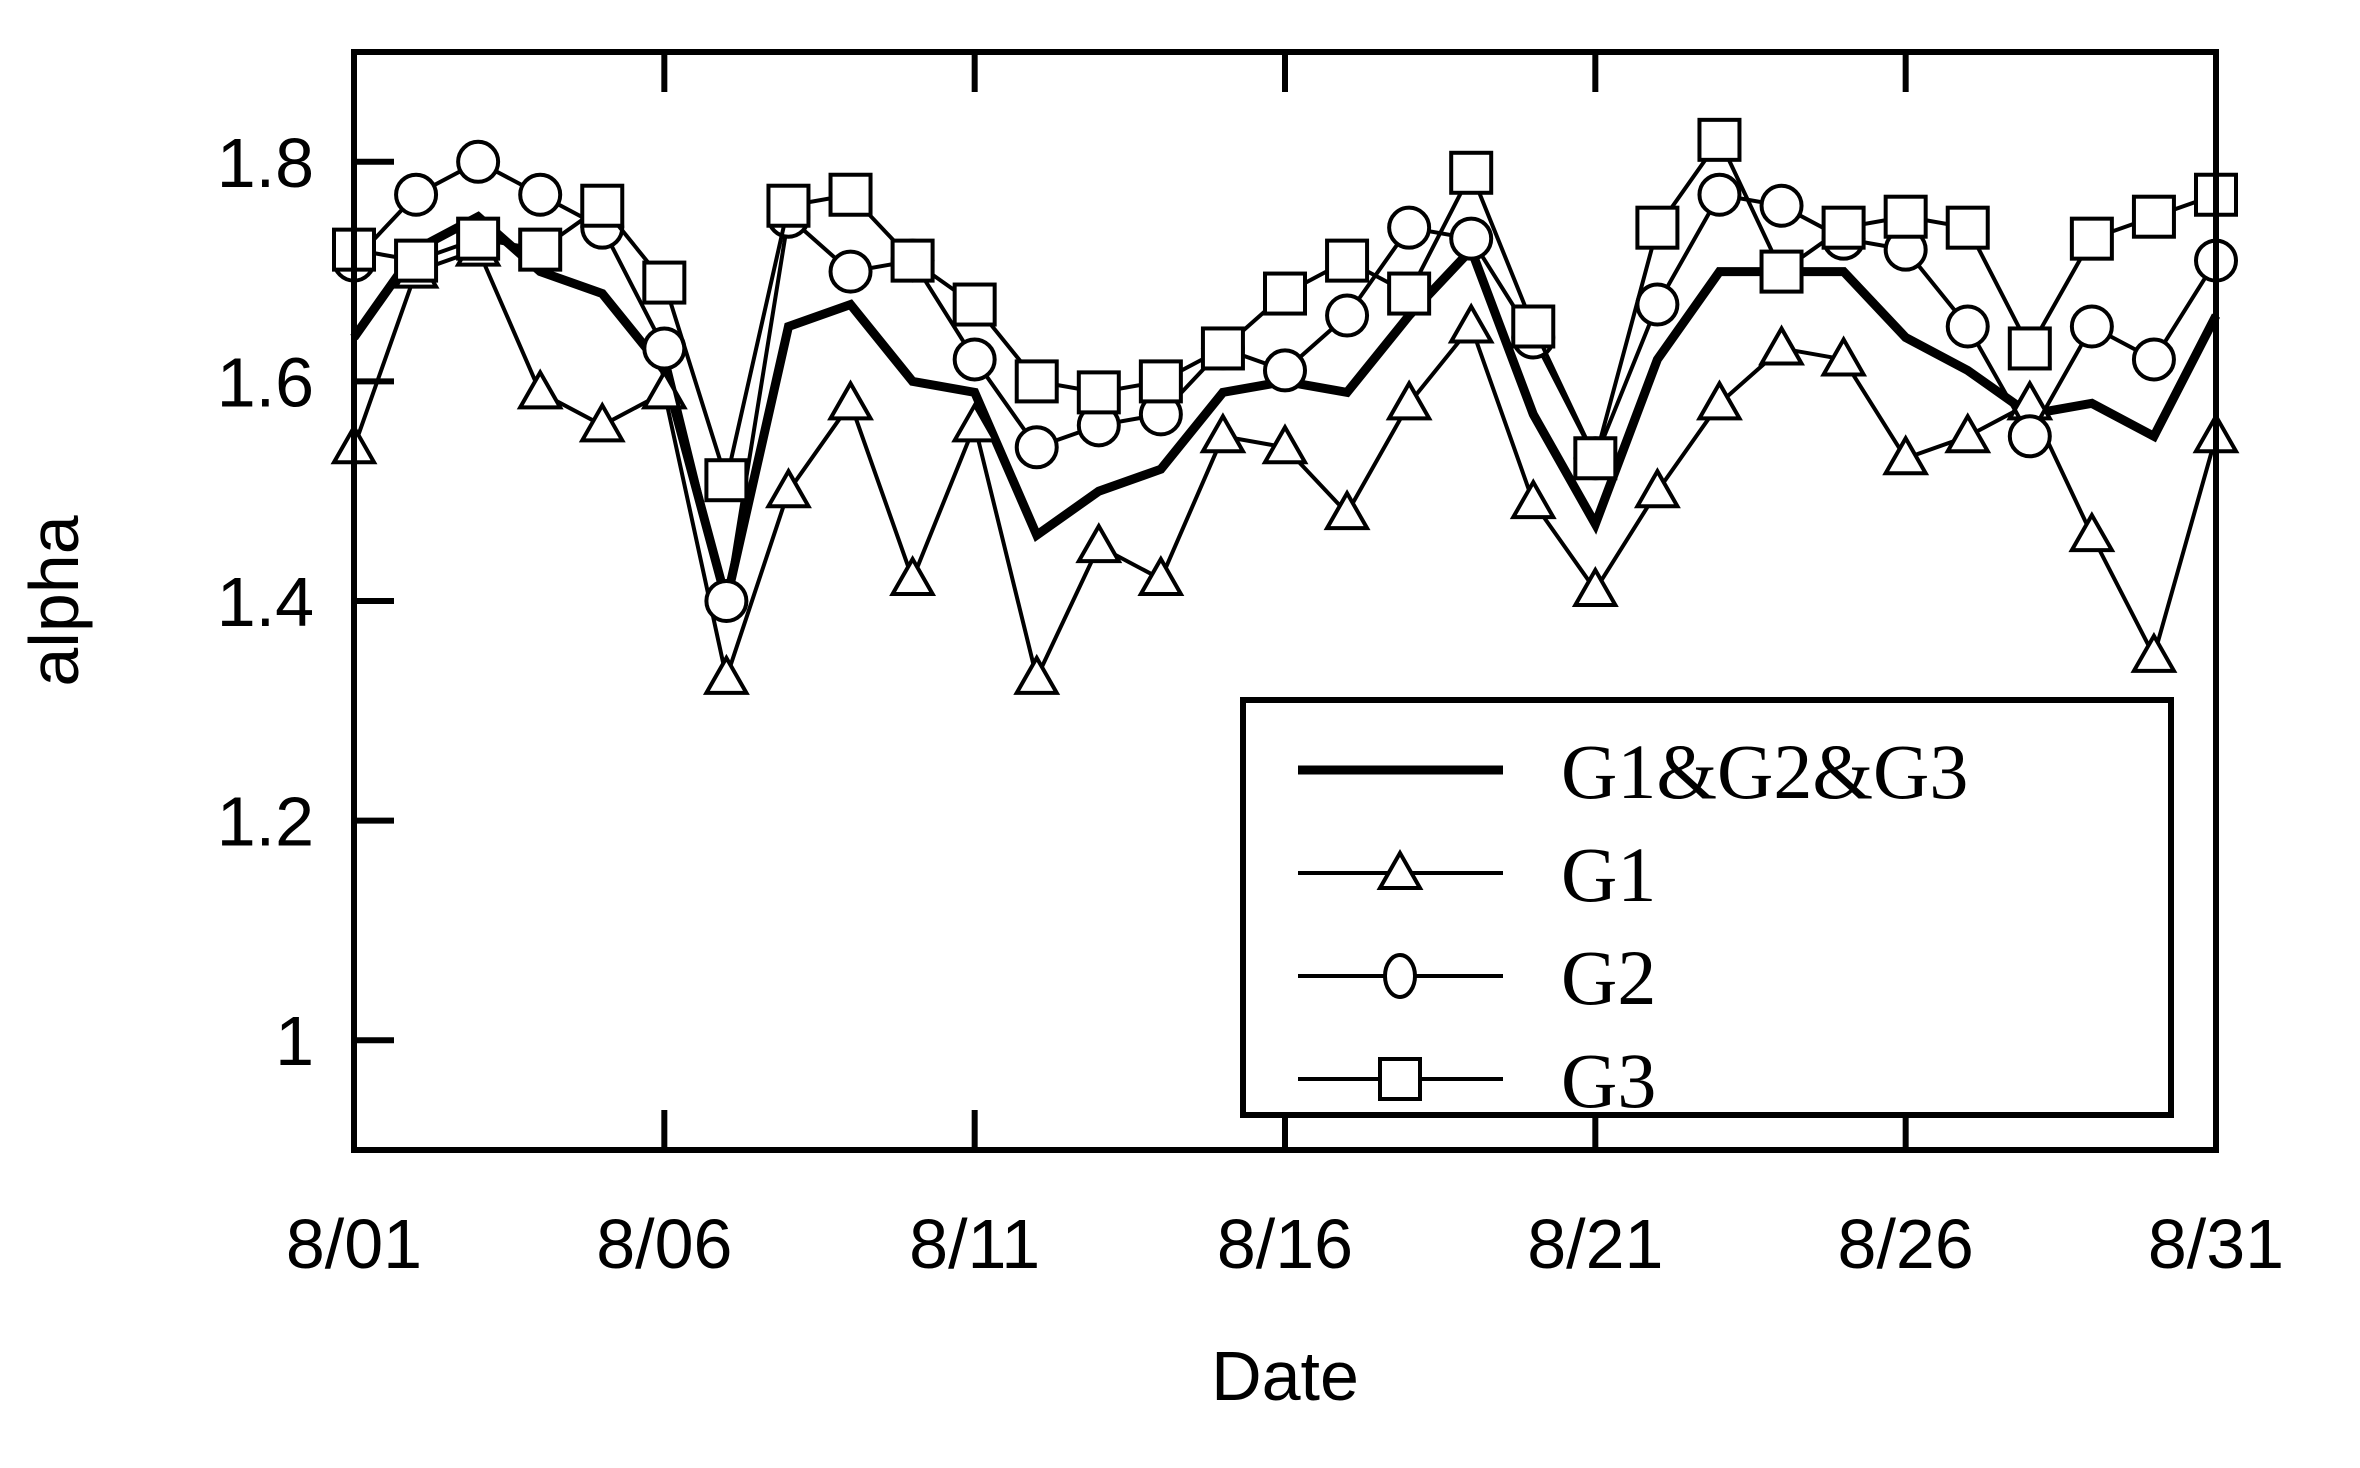  I want to click on y-tick-label: 1.4, so click(265, 602).